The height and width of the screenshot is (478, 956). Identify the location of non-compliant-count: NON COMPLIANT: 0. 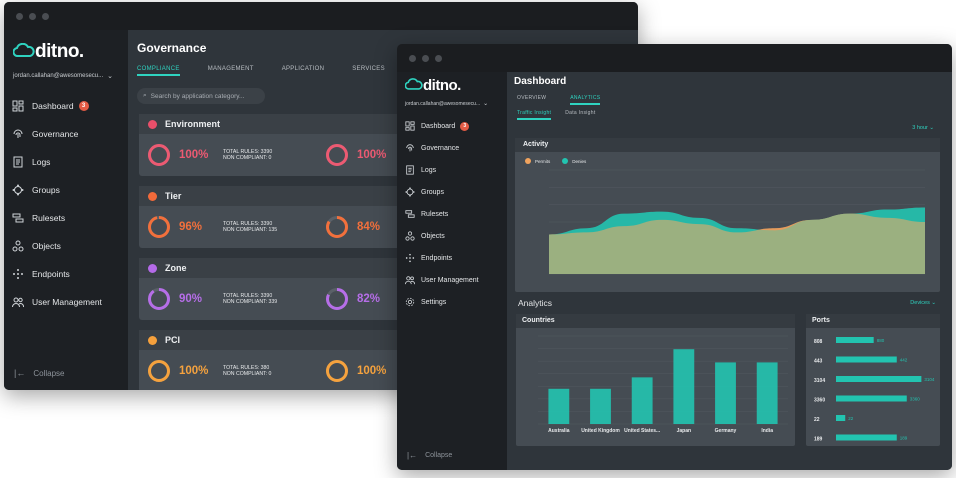
(247, 158).